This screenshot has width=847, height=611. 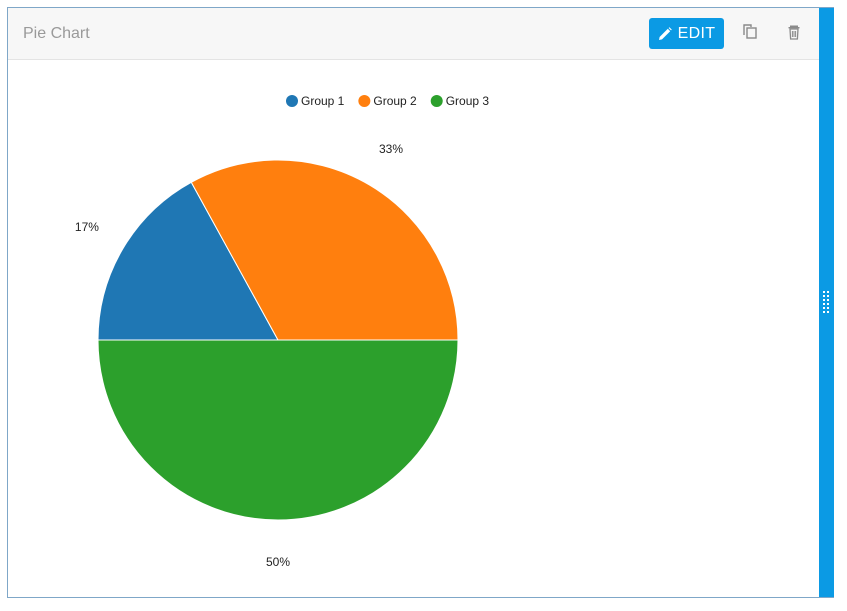 I want to click on edit-button-label: EDIT, so click(x=696, y=33).